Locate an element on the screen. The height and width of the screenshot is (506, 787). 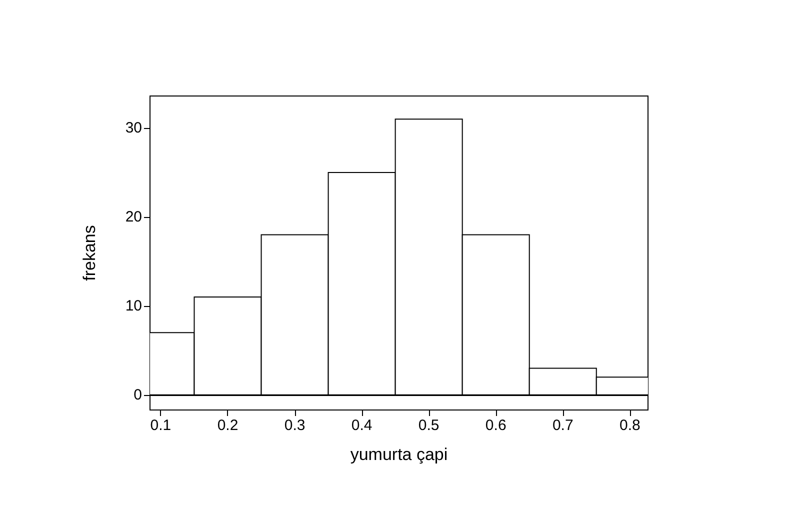
x-tick-label: 0.3 is located at coordinates (295, 425).